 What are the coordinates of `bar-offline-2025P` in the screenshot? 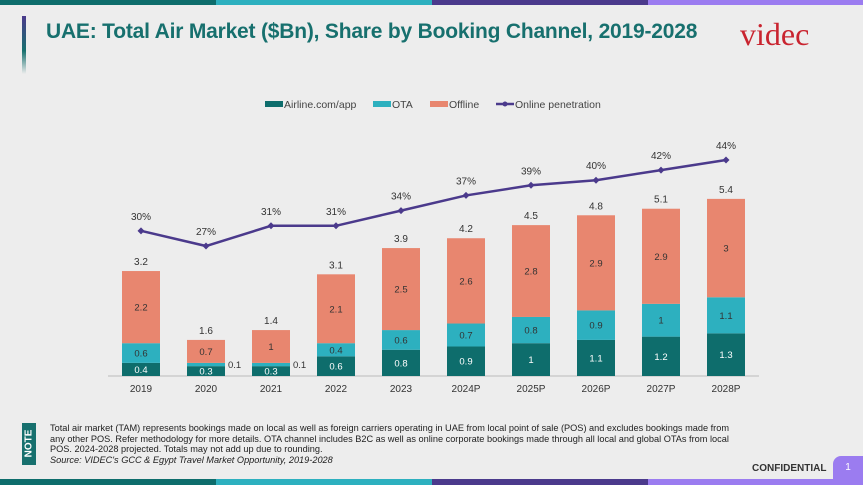 It's located at (531, 271).